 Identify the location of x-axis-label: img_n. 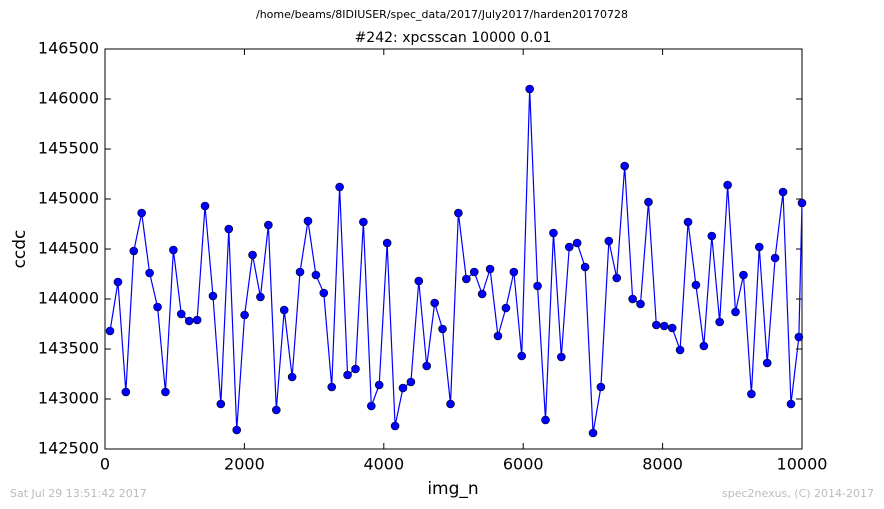
(452, 489).